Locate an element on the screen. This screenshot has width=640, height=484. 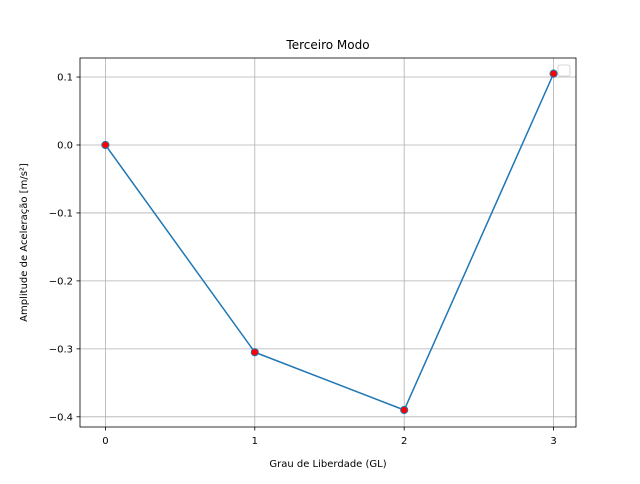
legend-box is located at coordinates (564, 70).